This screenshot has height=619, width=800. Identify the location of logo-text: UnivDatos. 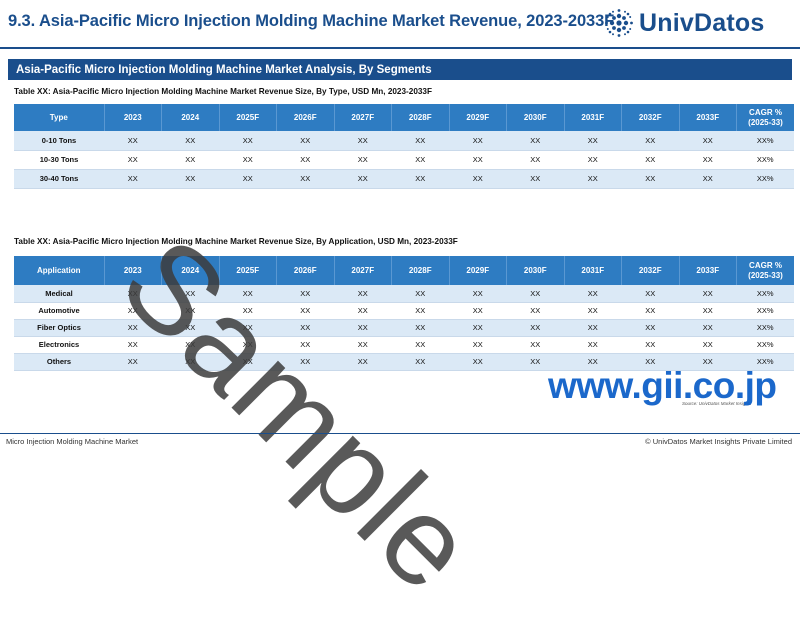
(702, 22).